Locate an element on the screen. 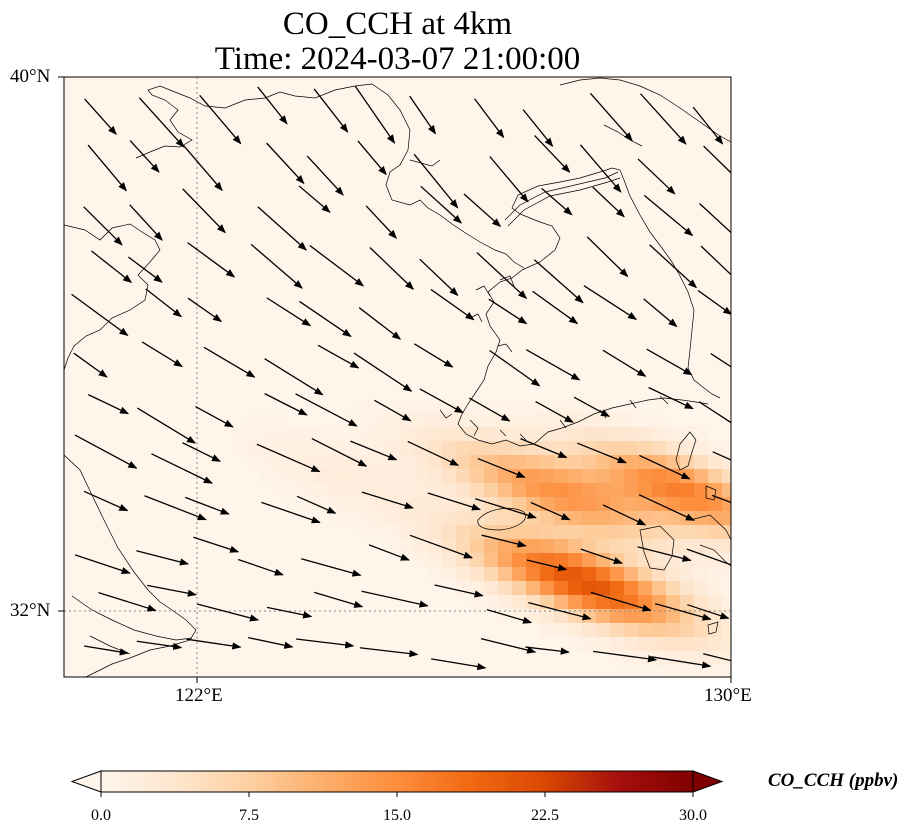 The image size is (921, 836). colorbar-label: CO_CCH (ppbv) is located at coordinates (833, 780).